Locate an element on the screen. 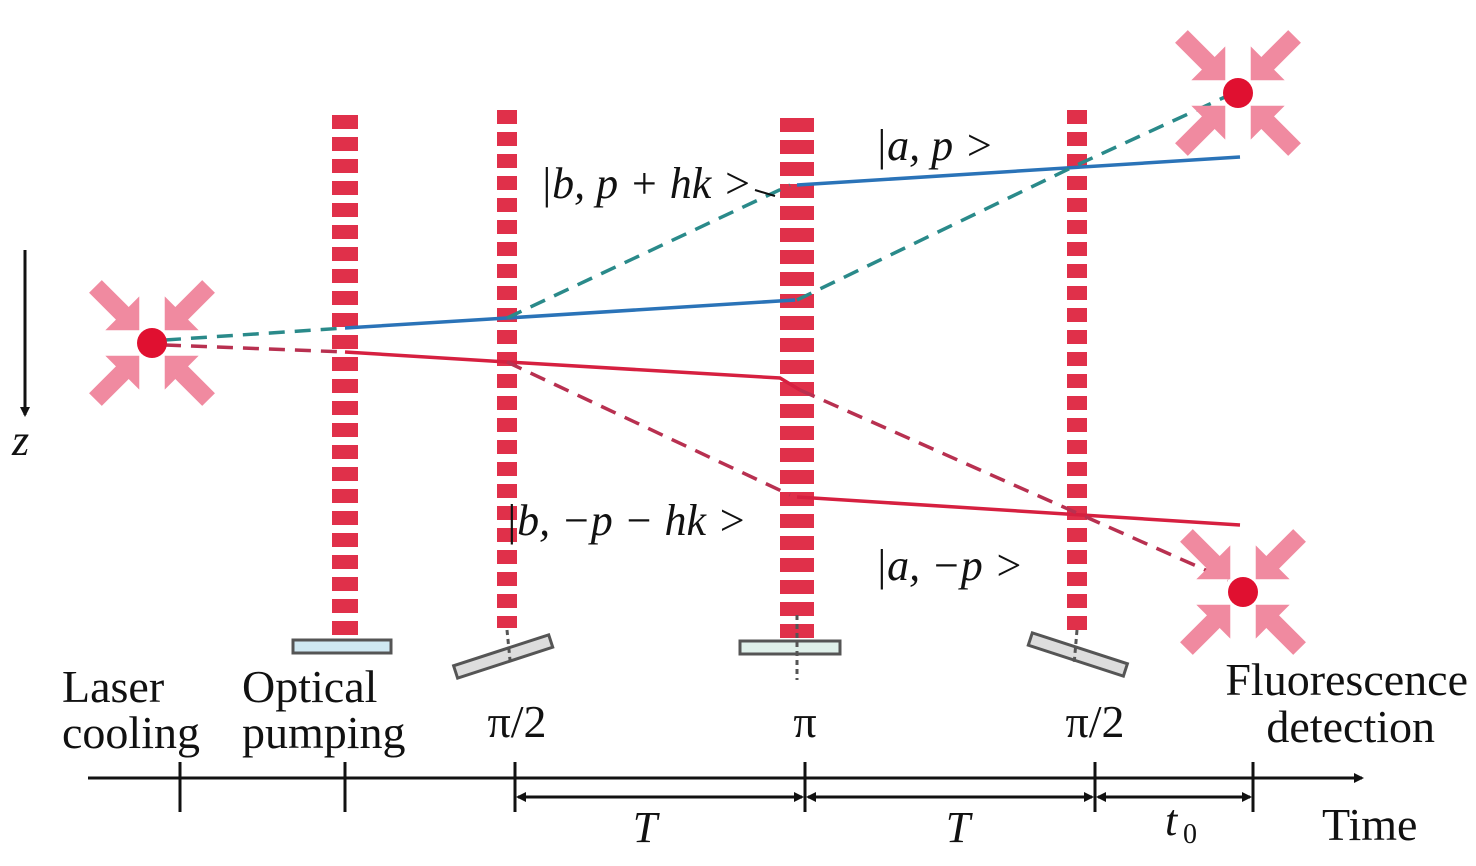 The image size is (1476, 866). stage-label: Fluorescence is located at coordinates (1346, 679).